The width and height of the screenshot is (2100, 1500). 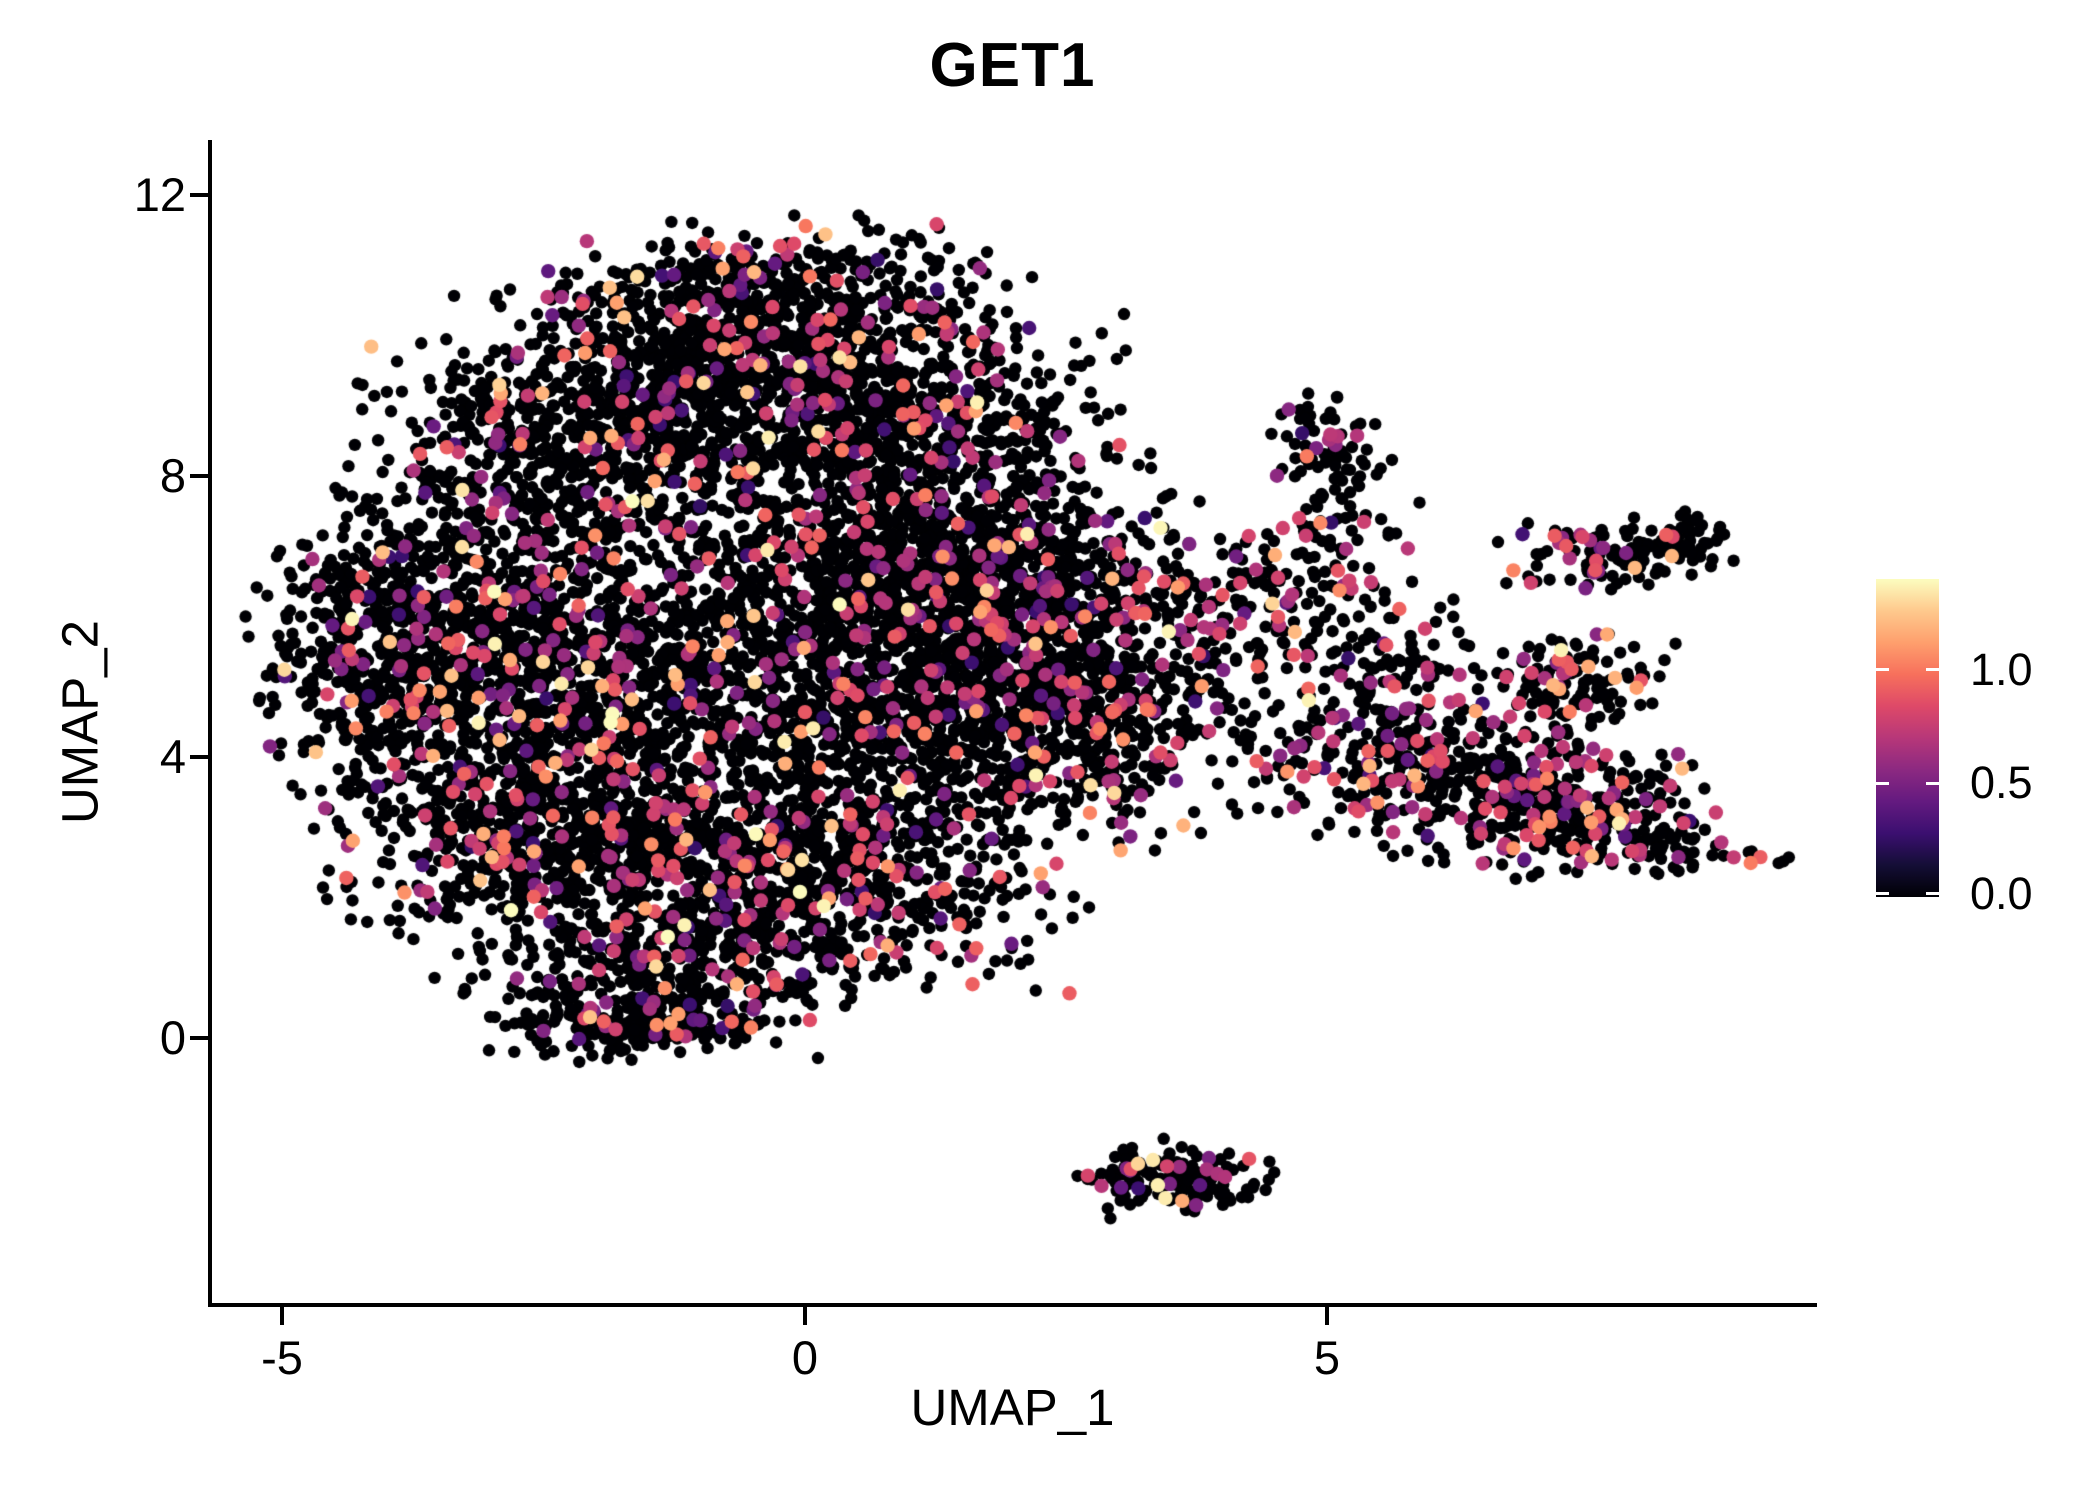 I want to click on x-tick-label: 0, so click(x=805, y=1357).